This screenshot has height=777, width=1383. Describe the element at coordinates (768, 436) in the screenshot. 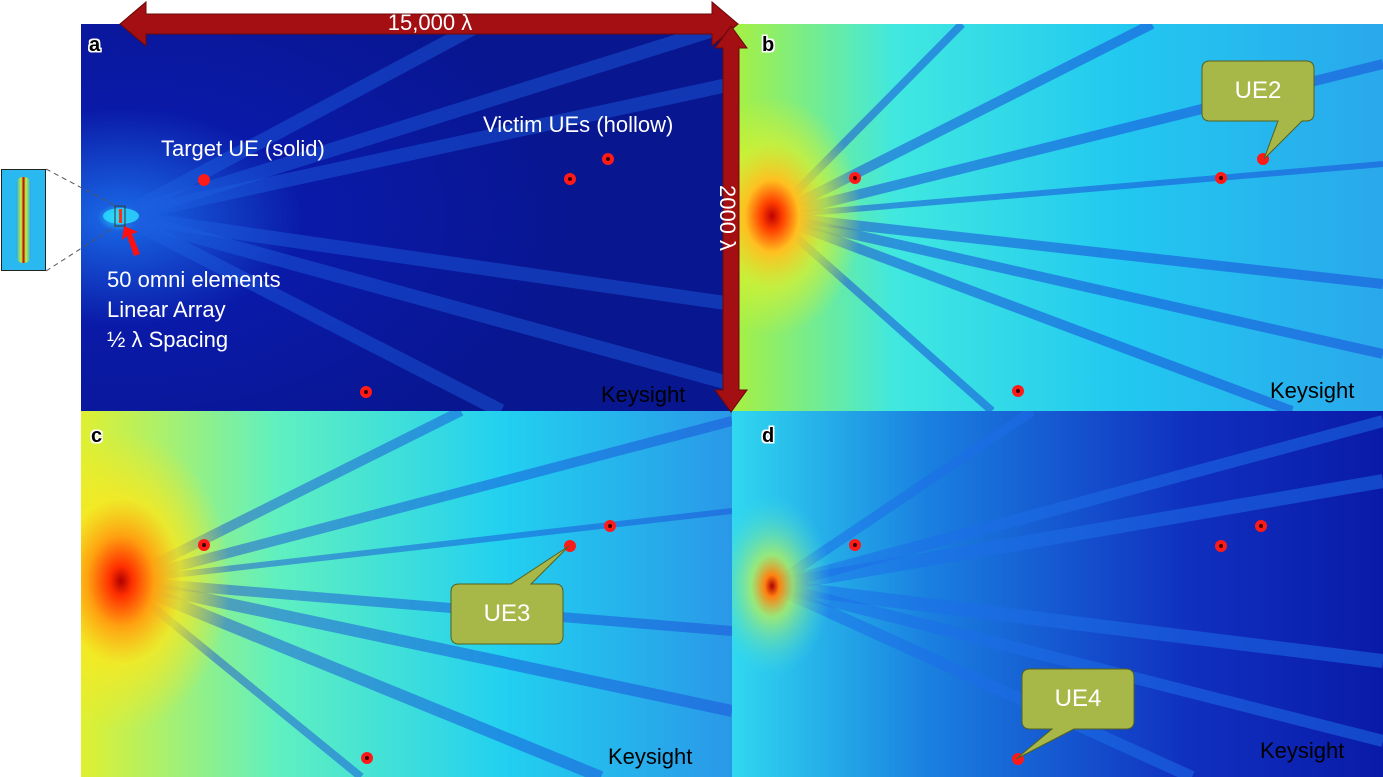

I see `panel-d-label: d` at that location.